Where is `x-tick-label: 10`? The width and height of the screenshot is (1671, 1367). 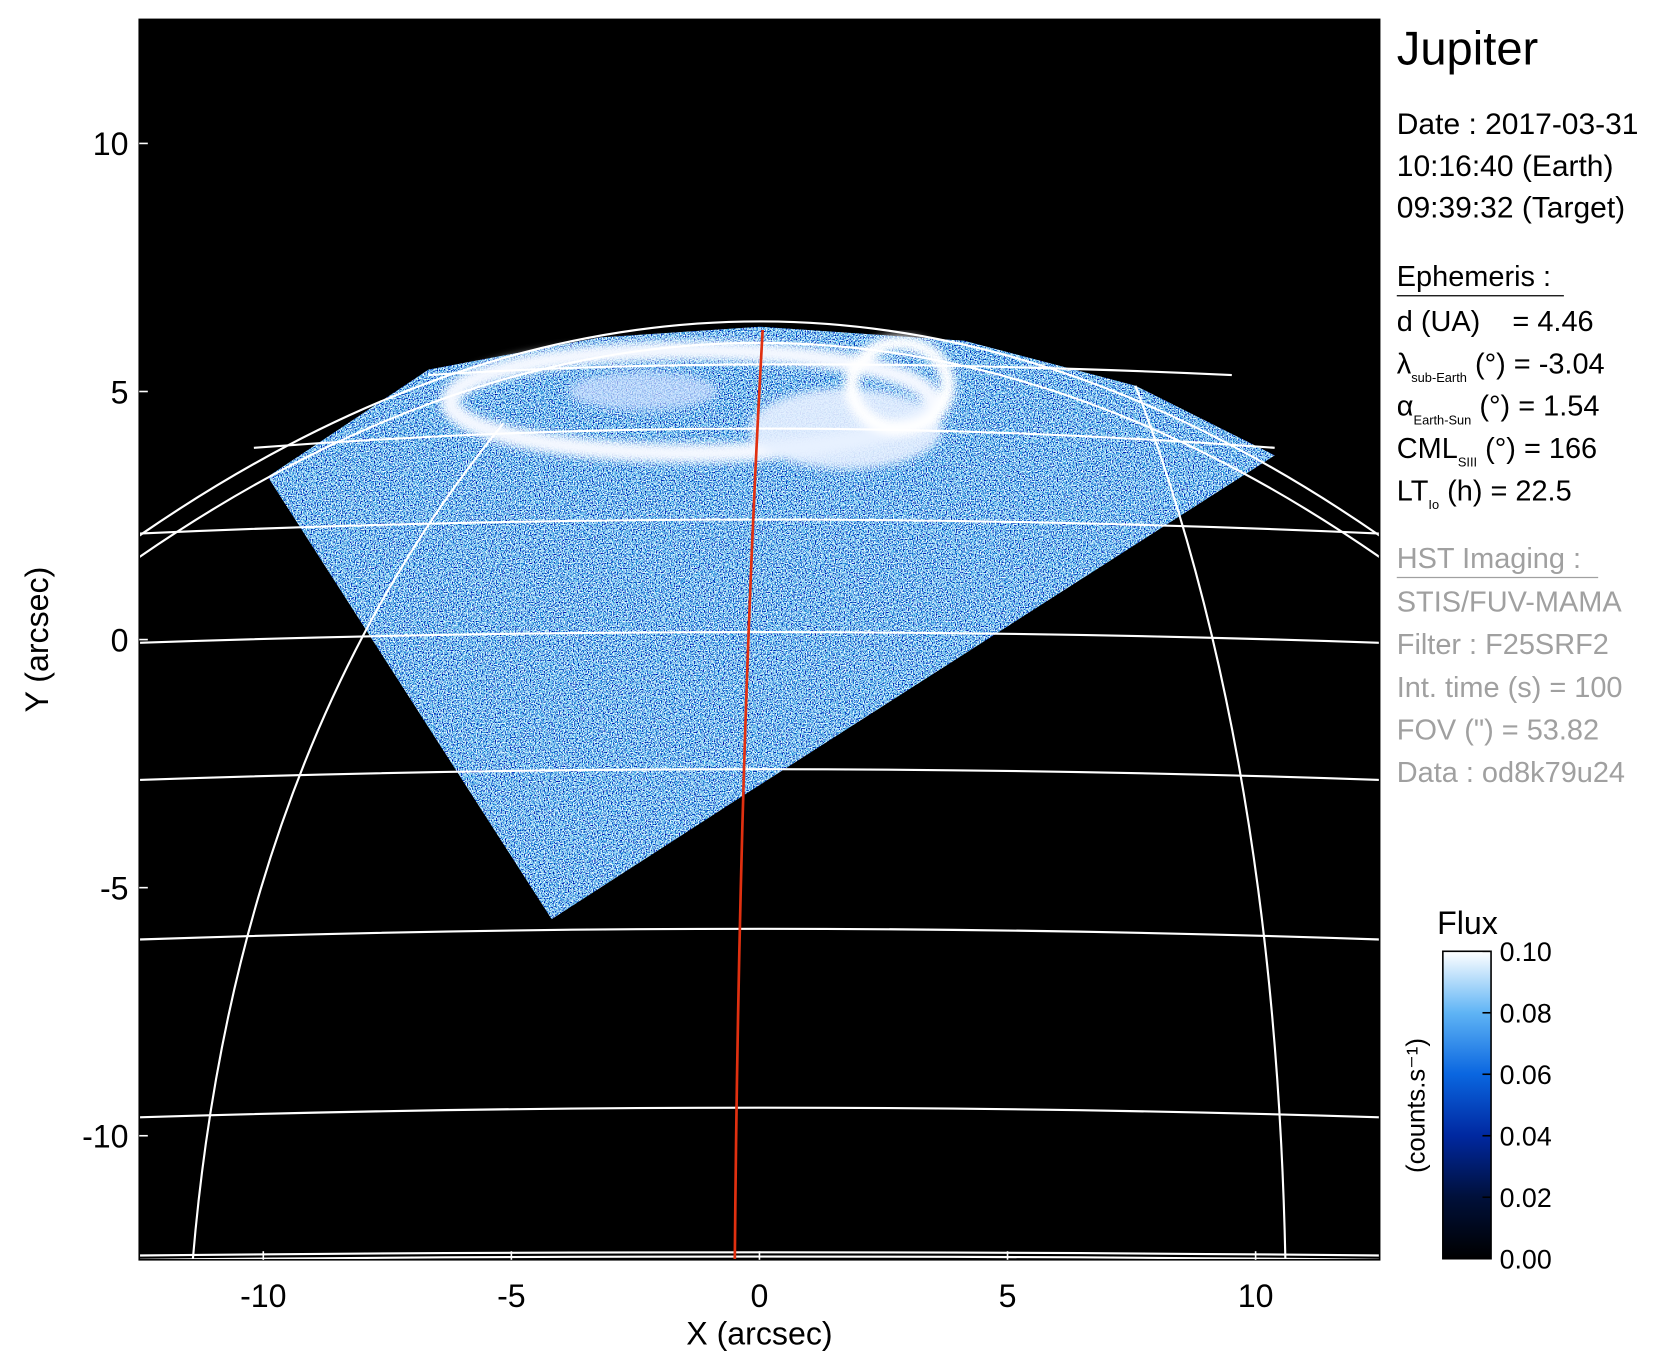 x-tick-label: 10 is located at coordinates (1256, 1296).